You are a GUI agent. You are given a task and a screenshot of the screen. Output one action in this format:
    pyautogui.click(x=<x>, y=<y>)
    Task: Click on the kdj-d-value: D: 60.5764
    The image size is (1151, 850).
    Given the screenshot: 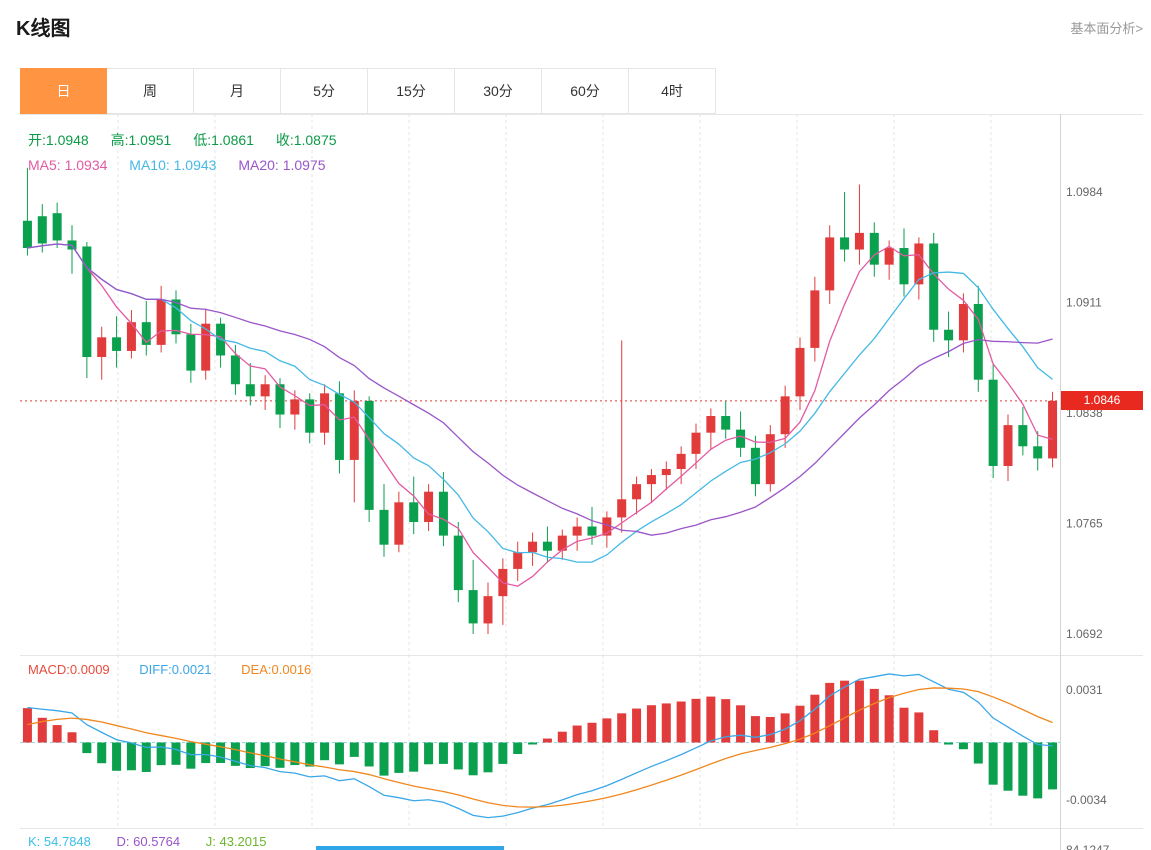 What is the action you would take?
    pyautogui.click(x=148, y=841)
    